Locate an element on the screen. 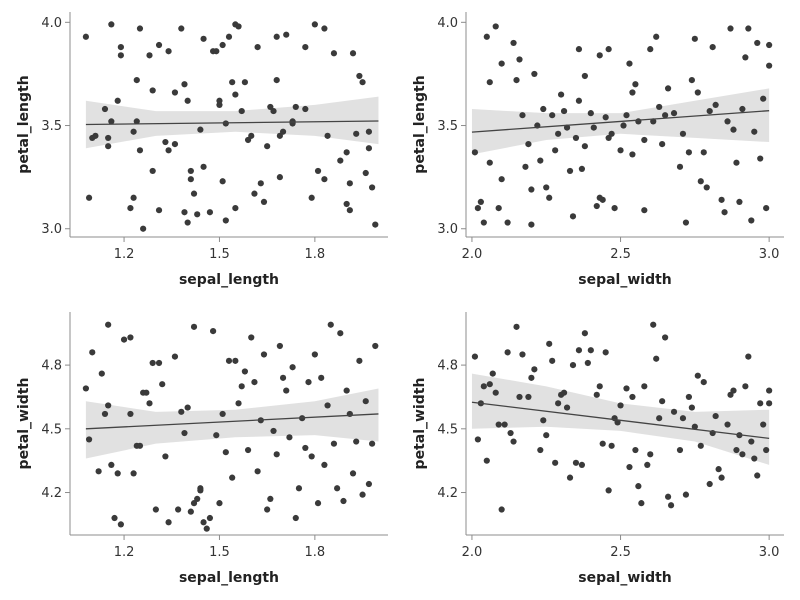 The width and height of the screenshot is (800, 600). y-tick-label: 3.5 is located at coordinates (447, 126).